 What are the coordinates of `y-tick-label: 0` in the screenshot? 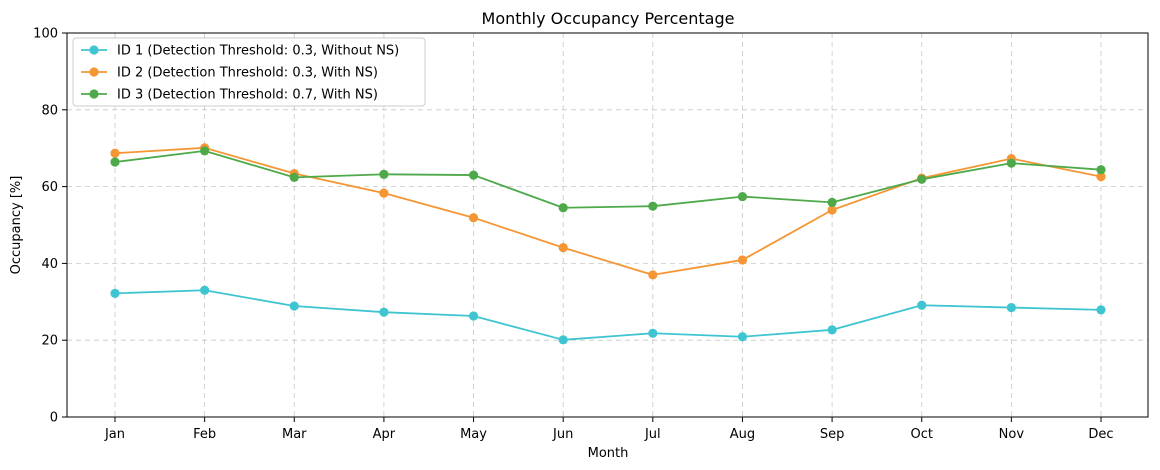 It's located at (54, 418).